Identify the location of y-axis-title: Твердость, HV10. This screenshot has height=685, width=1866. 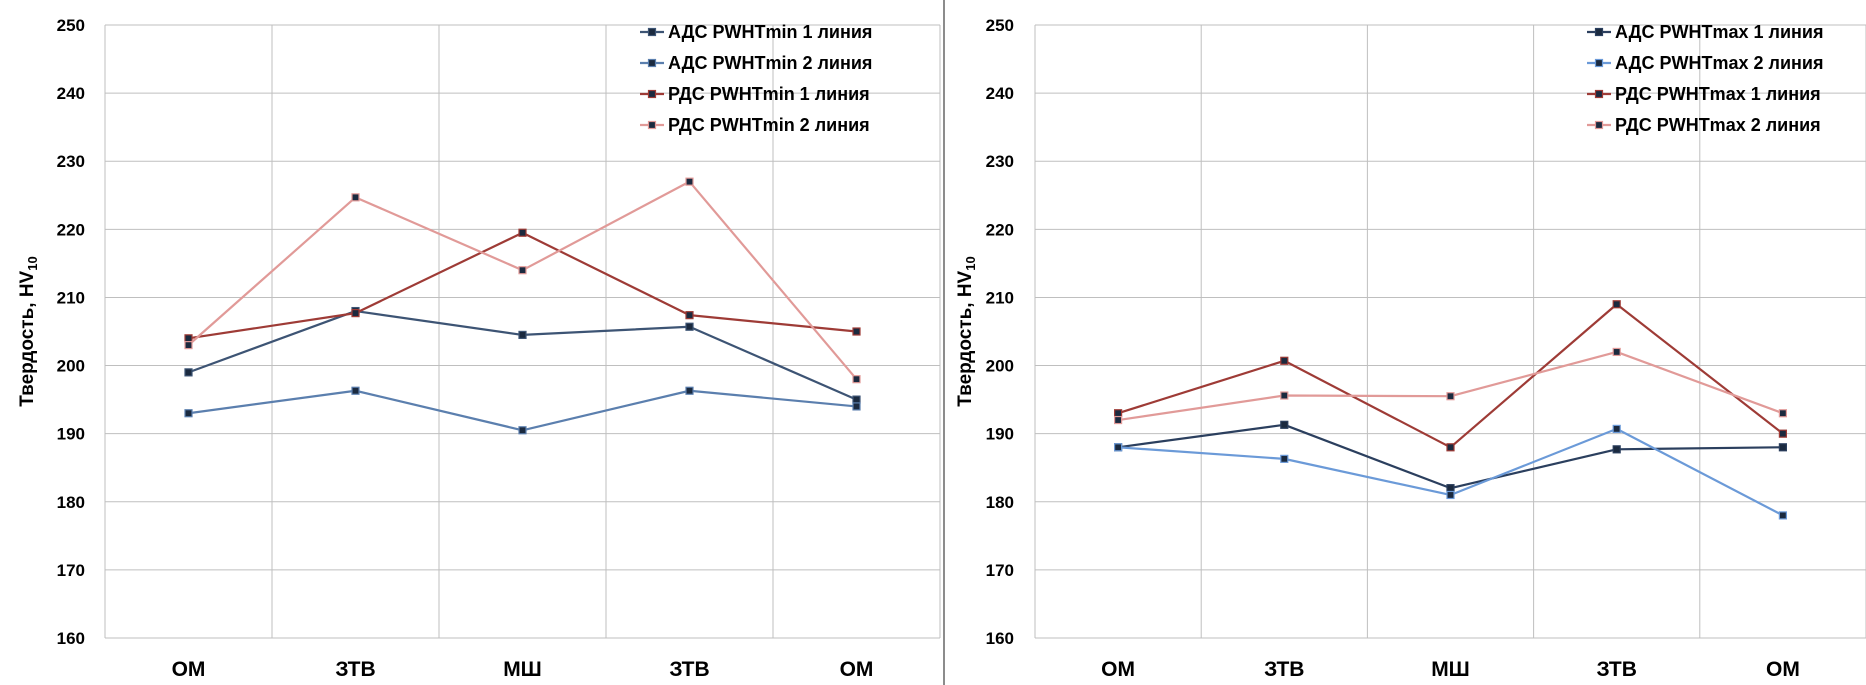
(28, 331).